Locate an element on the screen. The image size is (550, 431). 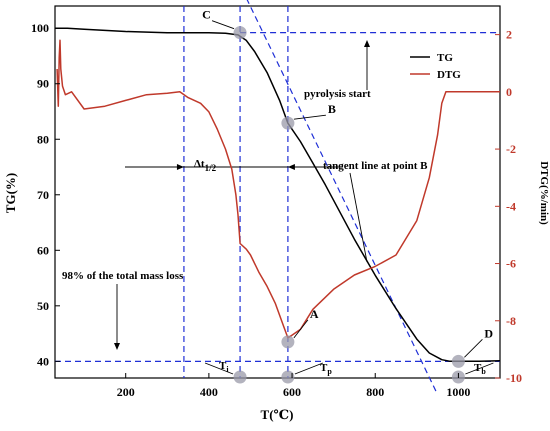
annotation-delta-t: Δt1/2 is located at coordinates (205, 165).